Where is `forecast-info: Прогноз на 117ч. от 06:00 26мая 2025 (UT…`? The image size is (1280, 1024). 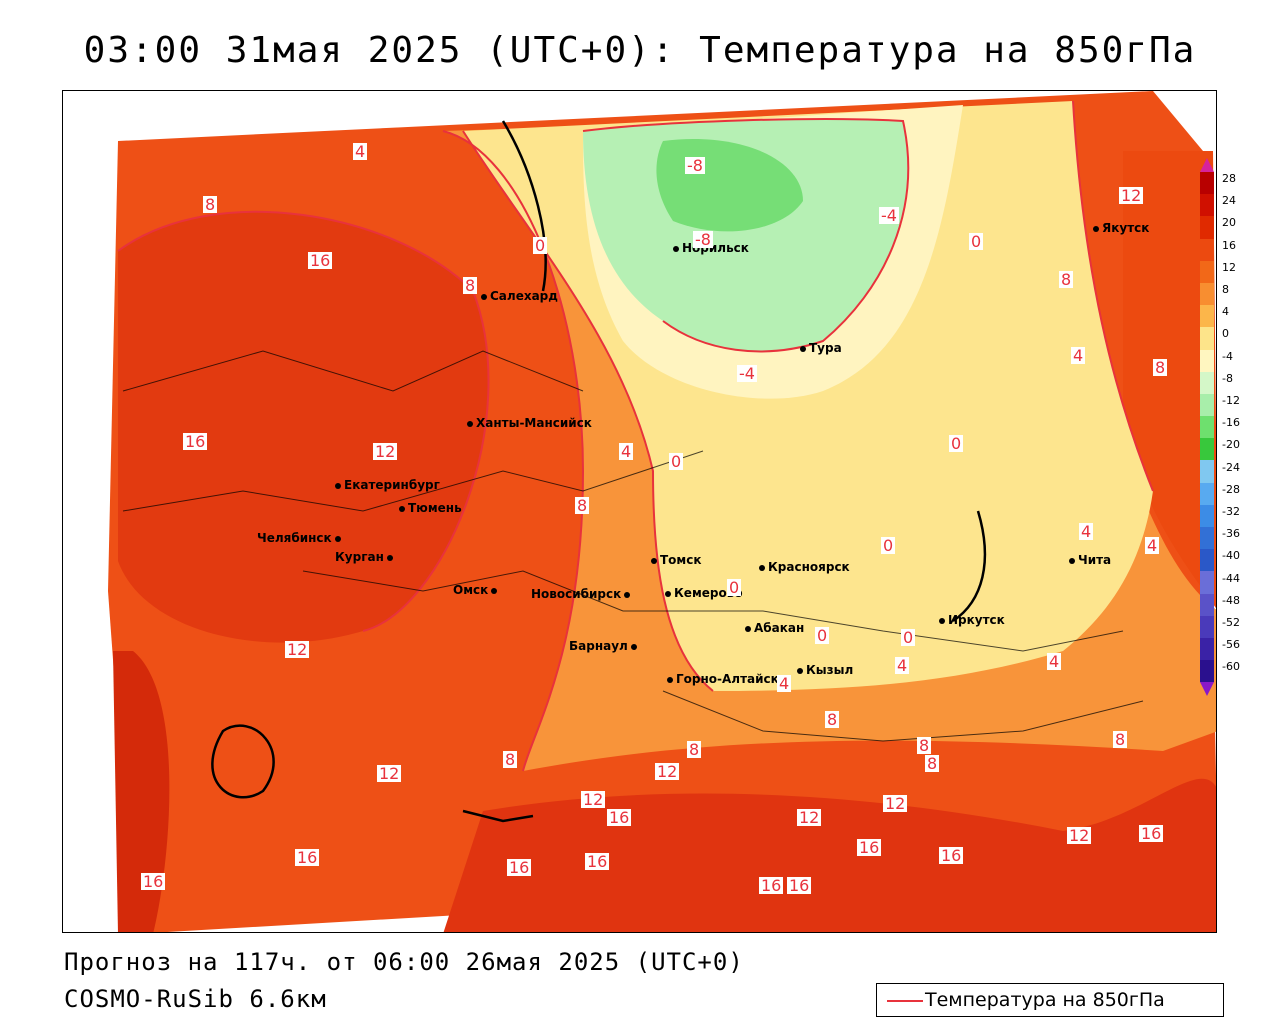 forecast-info: Прогноз на 117ч. от 06:00 26мая 2025 (UT… is located at coordinates (404, 962).